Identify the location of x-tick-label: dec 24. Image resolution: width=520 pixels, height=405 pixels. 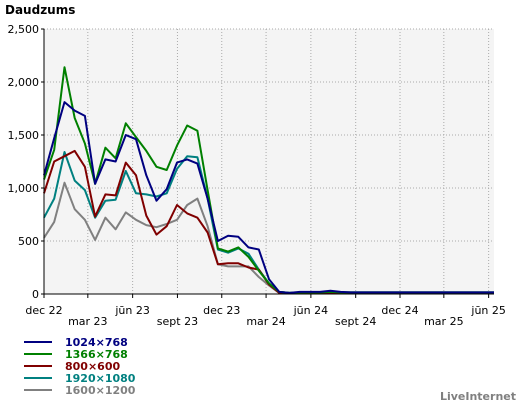
(399, 310).